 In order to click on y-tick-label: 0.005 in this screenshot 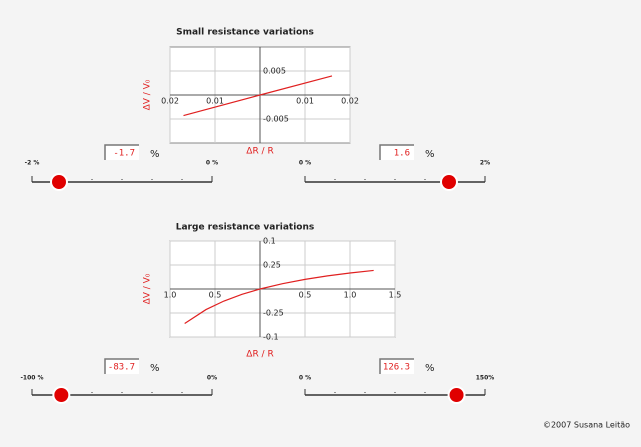, I will do `click(274, 71)`.